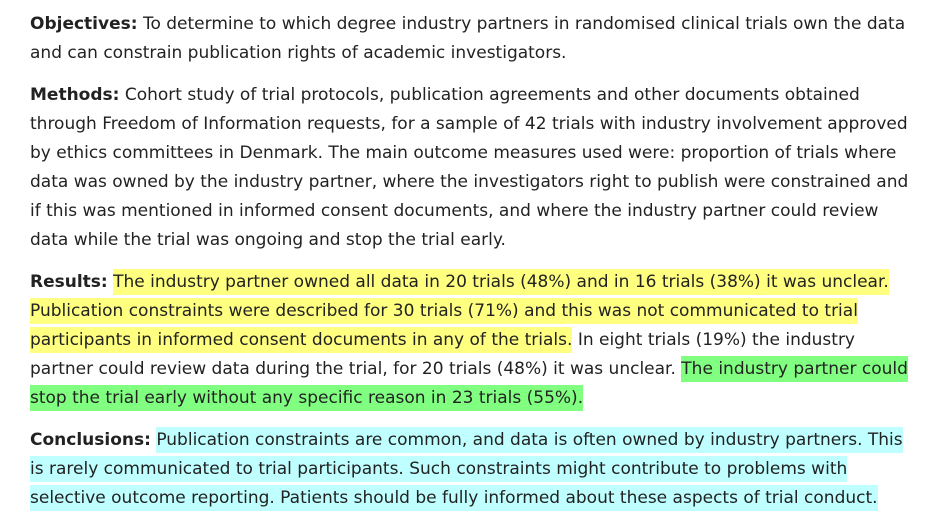 The image size is (937, 526). Describe the element at coordinates (90, 440) in the screenshot. I see `conclusions-label: Conclusions:` at that location.